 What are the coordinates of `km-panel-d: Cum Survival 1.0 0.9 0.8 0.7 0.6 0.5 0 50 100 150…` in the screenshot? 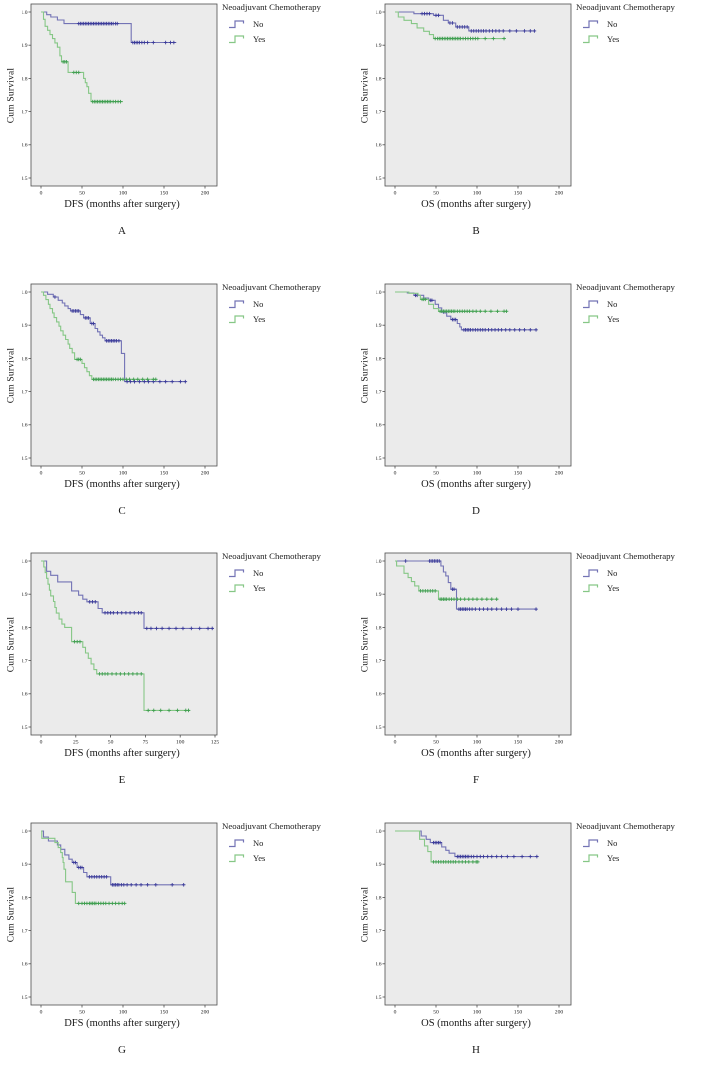 It's located at (531, 400).